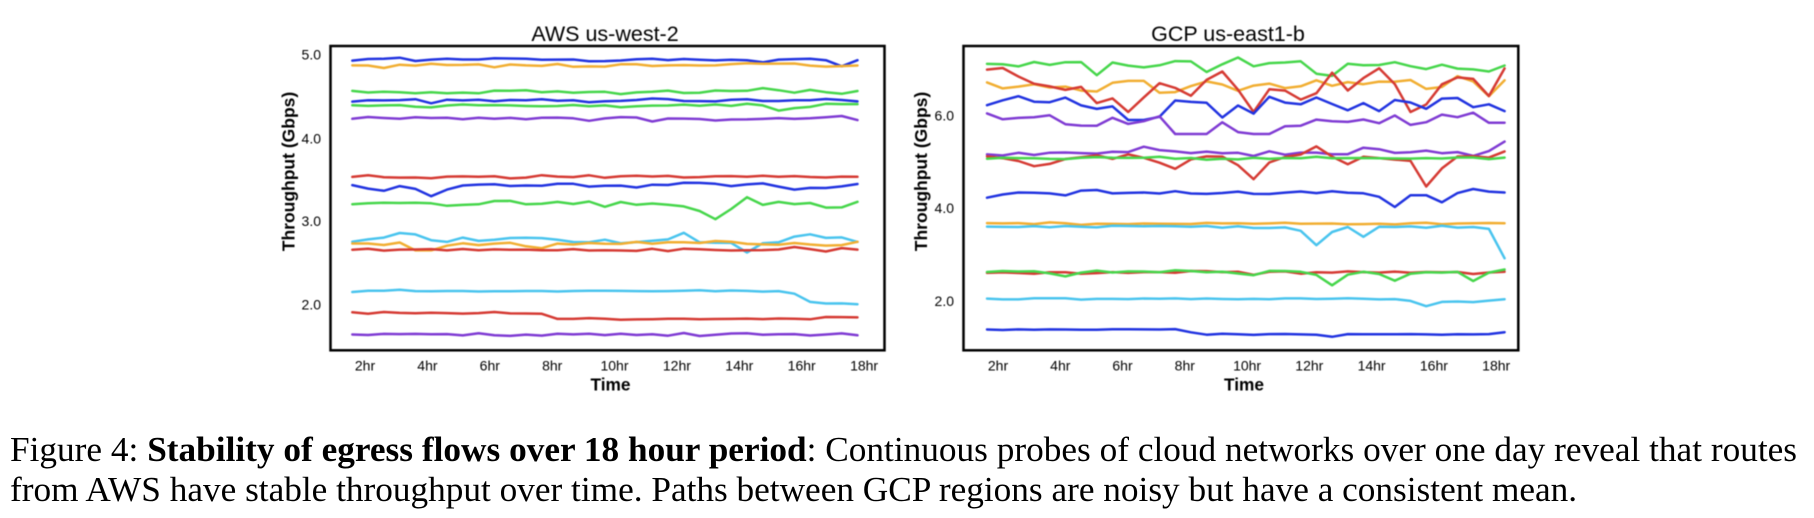 This screenshot has height=518, width=1814. Describe the element at coordinates (604, 34) in the screenshot. I see `svg-text: AWS us-west-2` at that location.